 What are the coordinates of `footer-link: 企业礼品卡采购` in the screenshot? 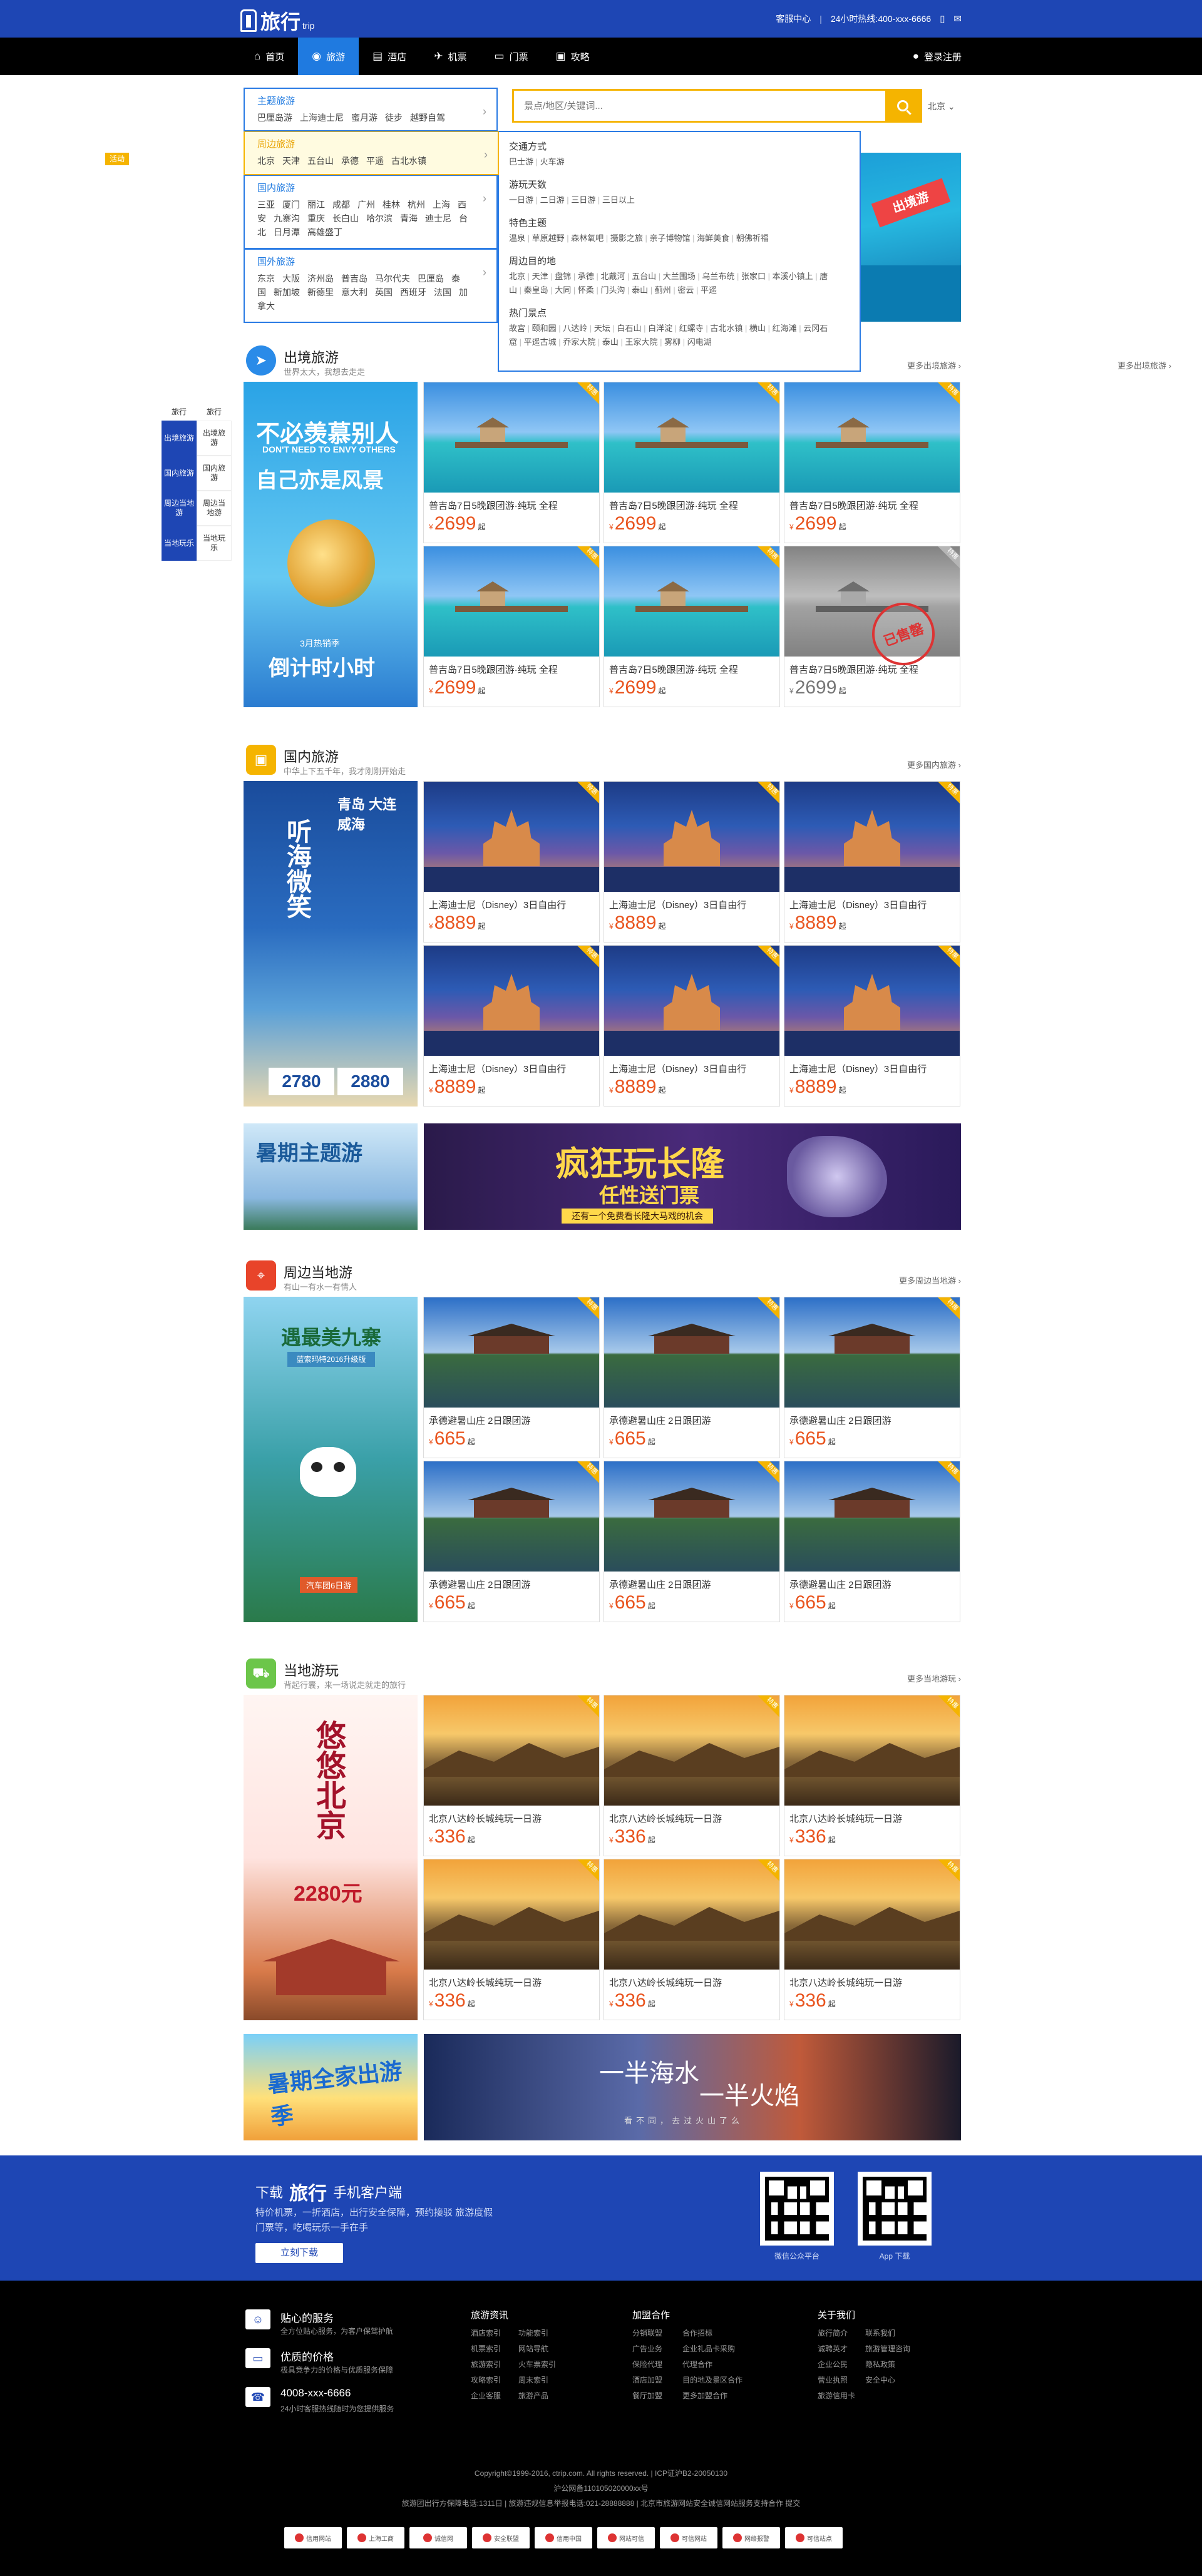 It's located at (709, 2348).